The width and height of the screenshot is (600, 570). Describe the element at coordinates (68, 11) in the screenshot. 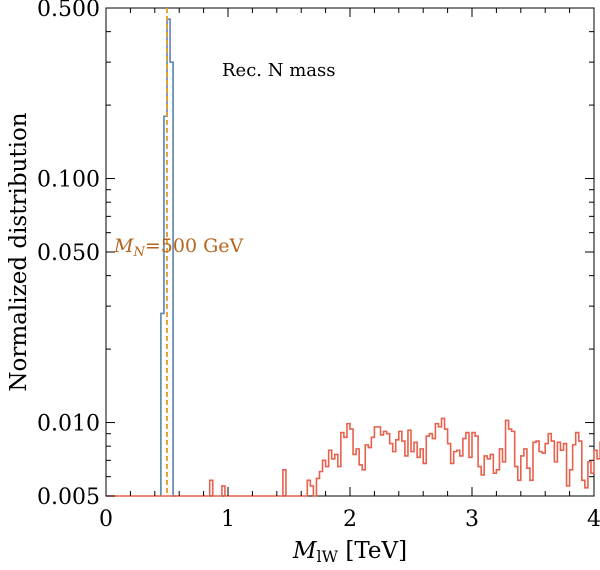

I see `y-tick-label: 0.500` at that location.